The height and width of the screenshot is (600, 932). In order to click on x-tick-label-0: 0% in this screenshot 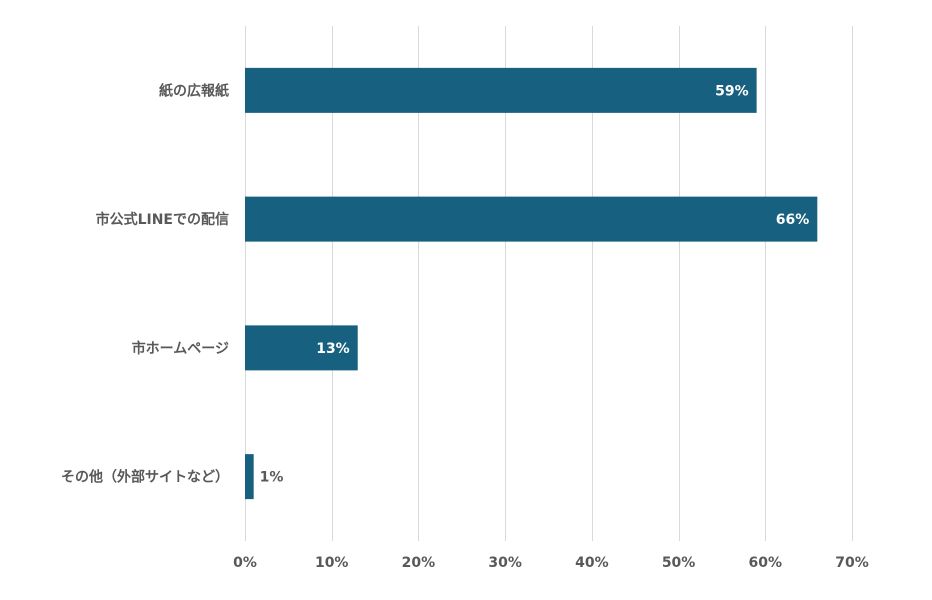, I will do `click(245, 563)`.